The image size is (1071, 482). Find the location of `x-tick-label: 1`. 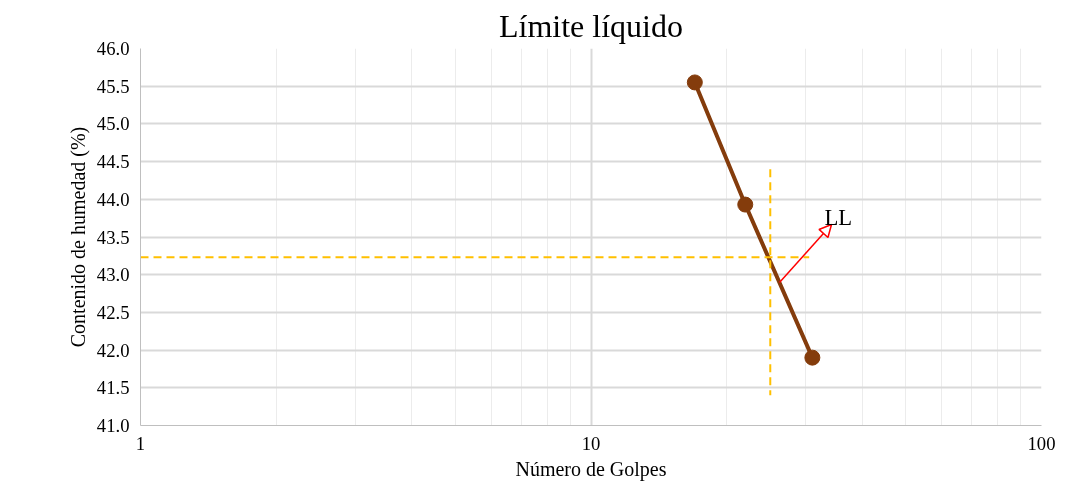

x-tick-label: 1 is located at coordinates (140, 443).